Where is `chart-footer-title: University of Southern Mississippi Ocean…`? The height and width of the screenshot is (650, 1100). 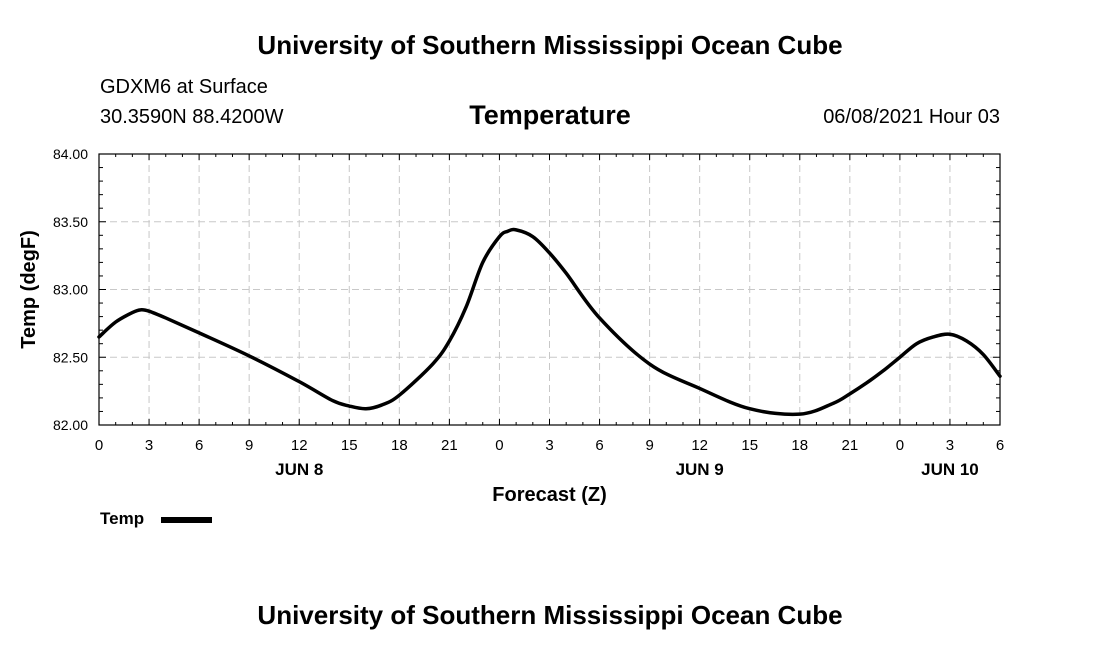 chart-footer-title: University of Southern Mississippi Ocean… is located at coordinates (550, 615).